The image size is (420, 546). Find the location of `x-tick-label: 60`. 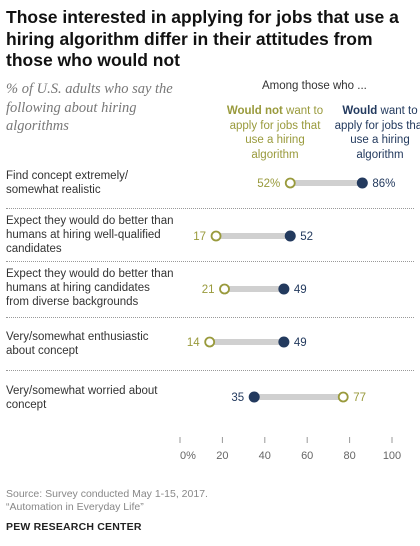

x-tick-label: 60 is located at coordinates (307, 456).